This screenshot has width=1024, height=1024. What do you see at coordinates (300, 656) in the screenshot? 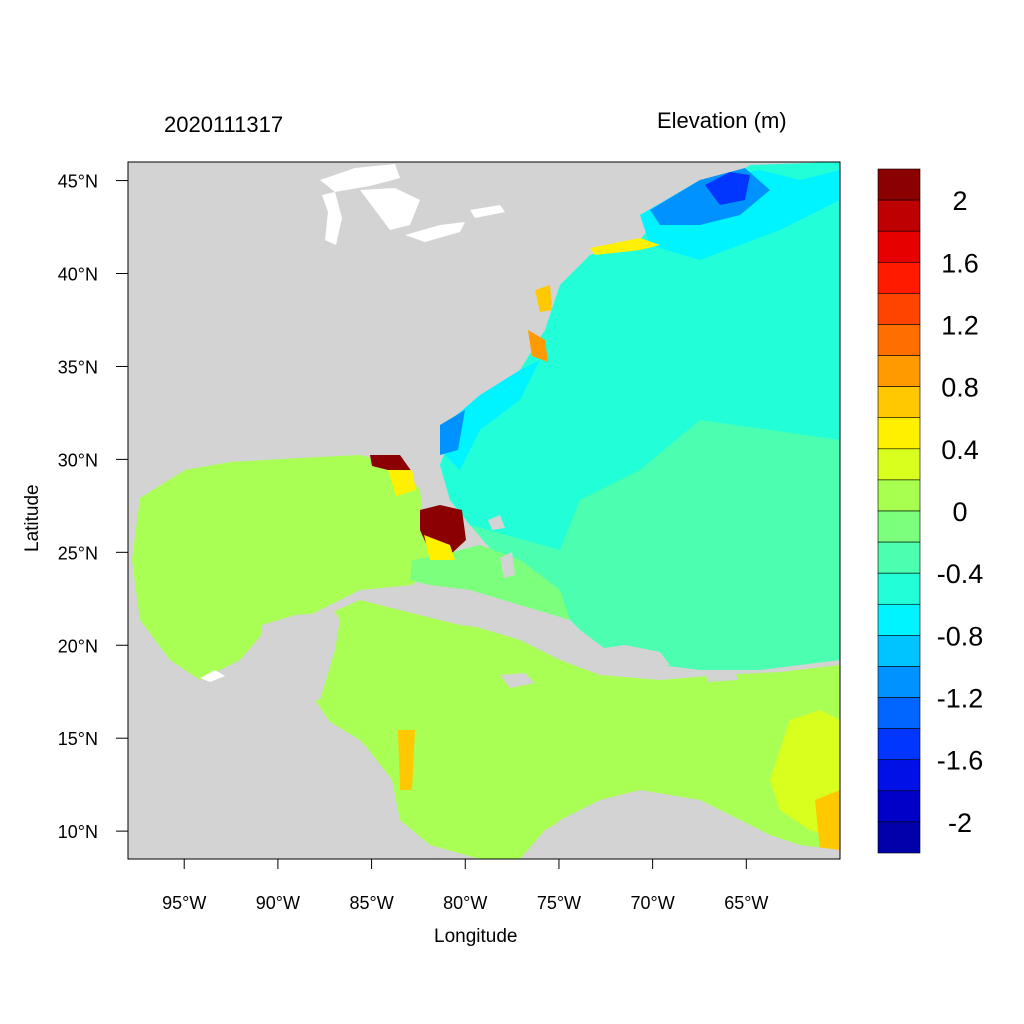
I see `yucatan-peninsula` at bounding box center [300, 656].